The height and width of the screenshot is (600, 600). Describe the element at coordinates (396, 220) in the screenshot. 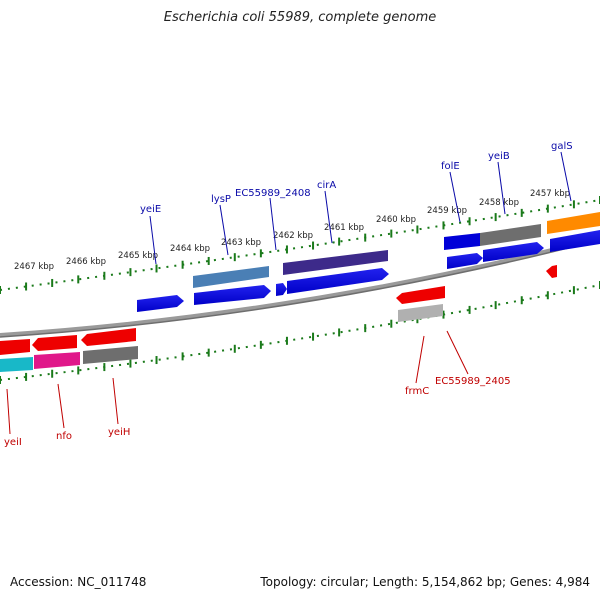

I see `ruler-label: 2460 kbp` at that location.